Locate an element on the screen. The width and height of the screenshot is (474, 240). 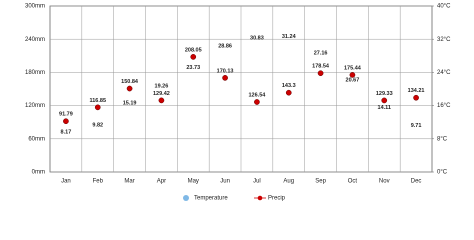
value-label: 116.85 is located at coordinates (97, 101).